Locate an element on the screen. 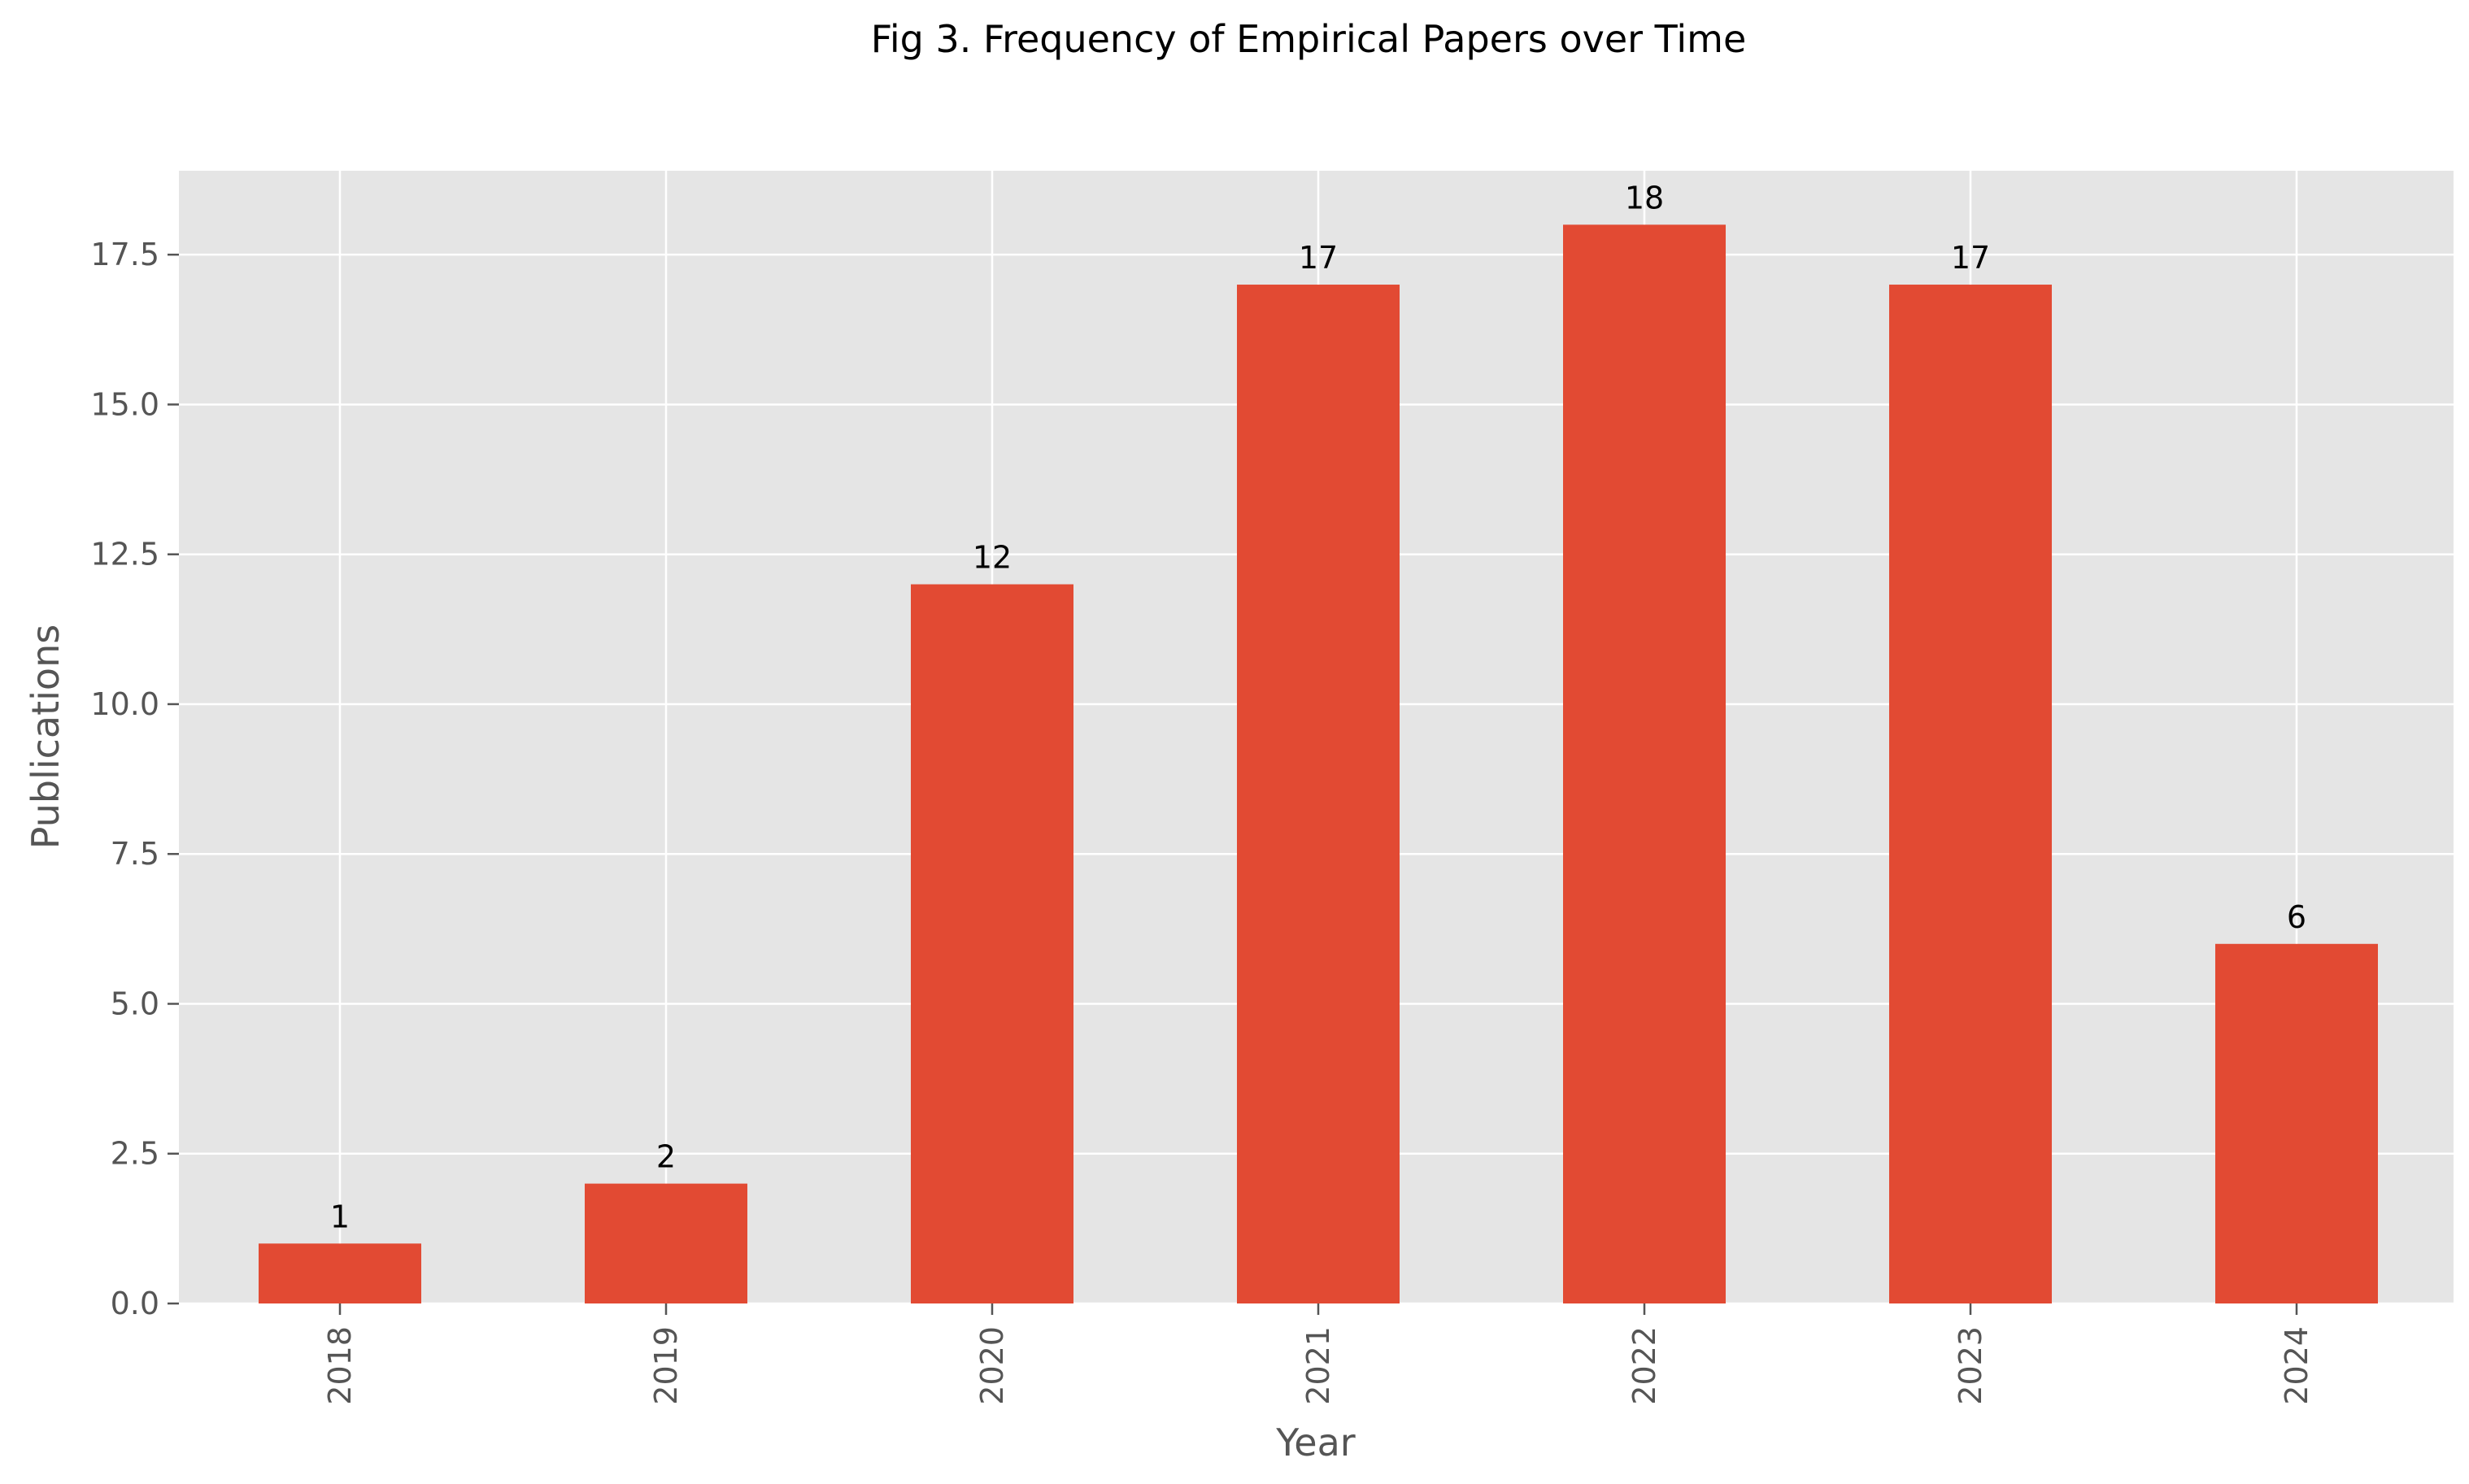 Image resolution: width=2469 pixels, height=1484 pixels. y-tick-label: 0.0 is located at coordinates (135, 1303).